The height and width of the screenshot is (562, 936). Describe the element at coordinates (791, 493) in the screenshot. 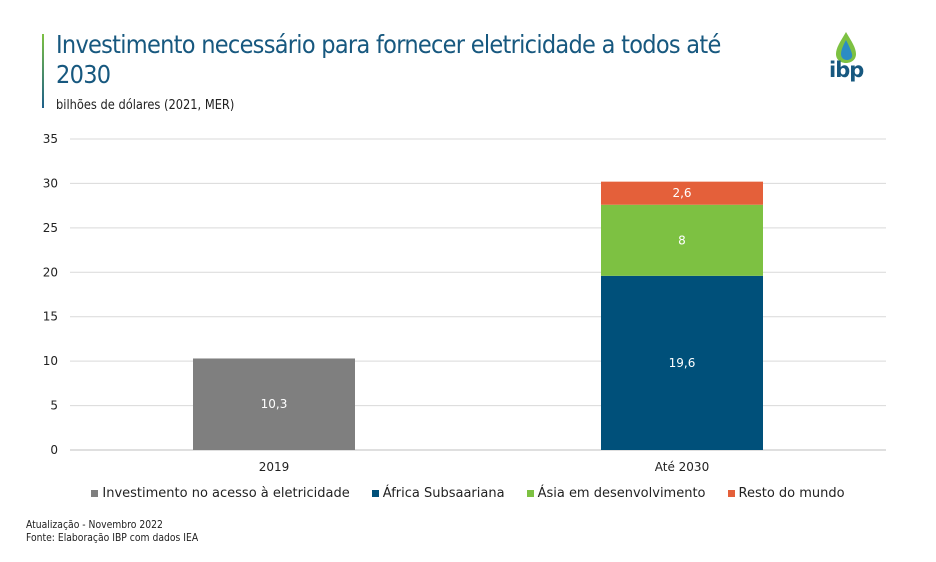

I see `legend-label: Resto do mundo` at that location.